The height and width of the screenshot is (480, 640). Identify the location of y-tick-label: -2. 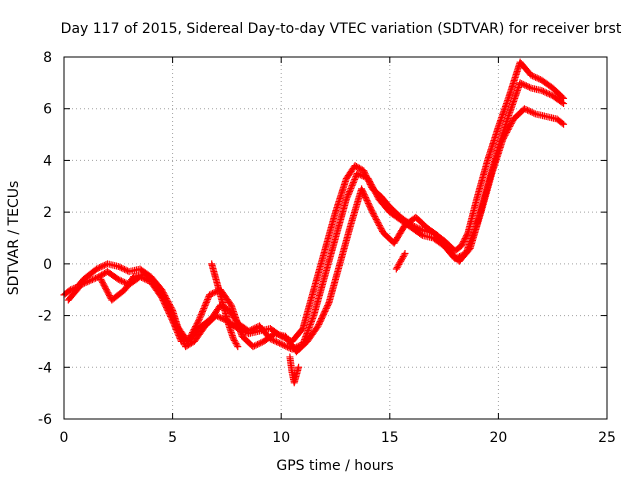
(45, 317).